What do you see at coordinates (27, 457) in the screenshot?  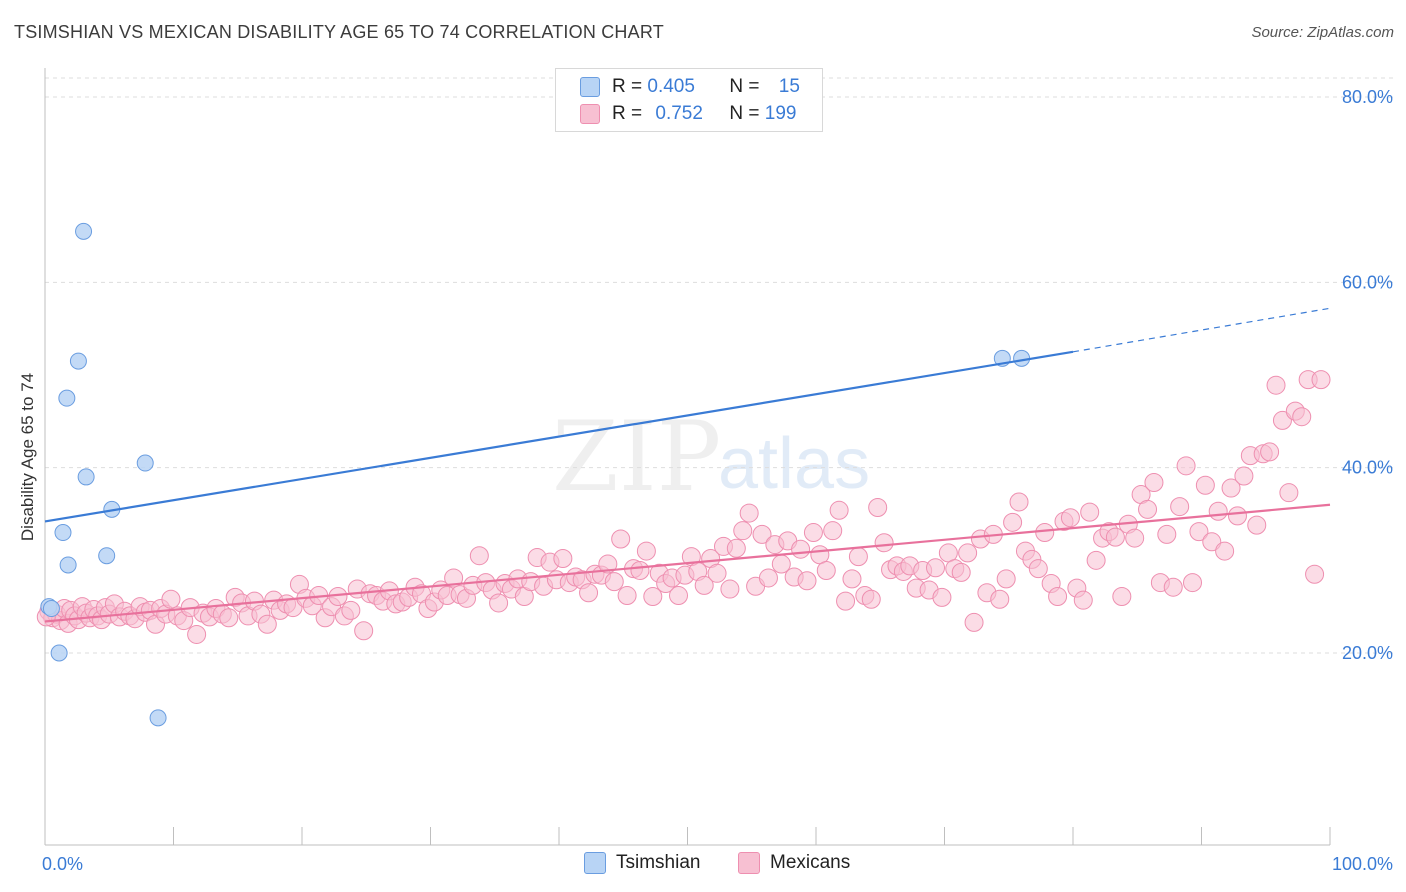 I see `y-axis-title: Disability Age 65 to 74` at bounding box center [27, 457].